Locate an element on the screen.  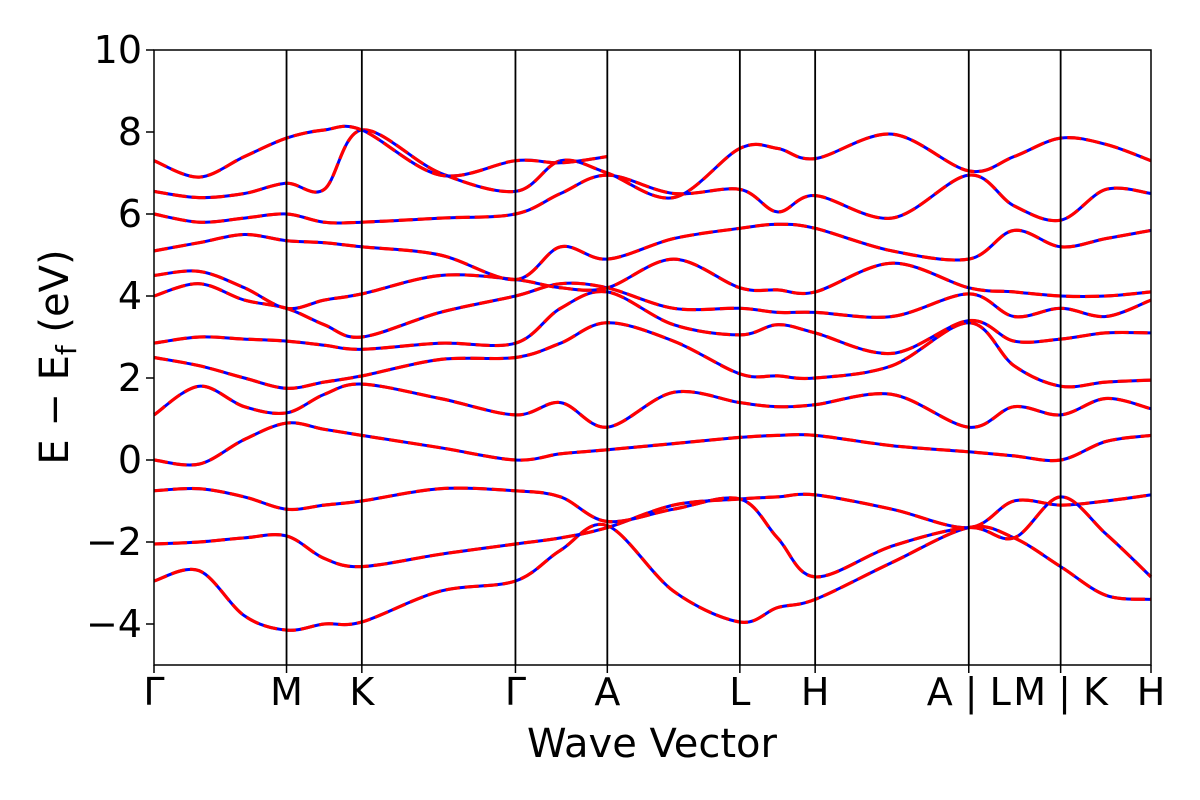
band-9-red-dashed-line is located at coordinates (652, 284).